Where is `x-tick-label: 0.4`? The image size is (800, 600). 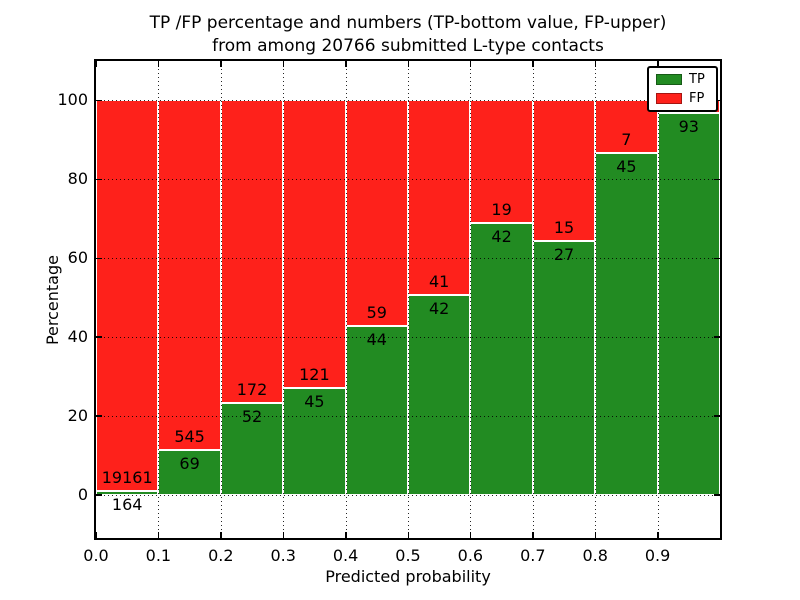
x-tick-label: 0.4 is located at coordinates (345, 555).